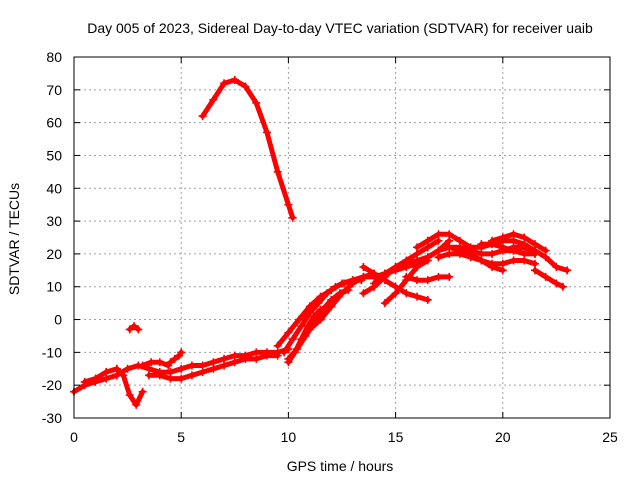 This screenshot has width=640, height=480. Describe the element at coordinates (54, 254) in the screenshot. I see `y-tick-label: 20` at that location.